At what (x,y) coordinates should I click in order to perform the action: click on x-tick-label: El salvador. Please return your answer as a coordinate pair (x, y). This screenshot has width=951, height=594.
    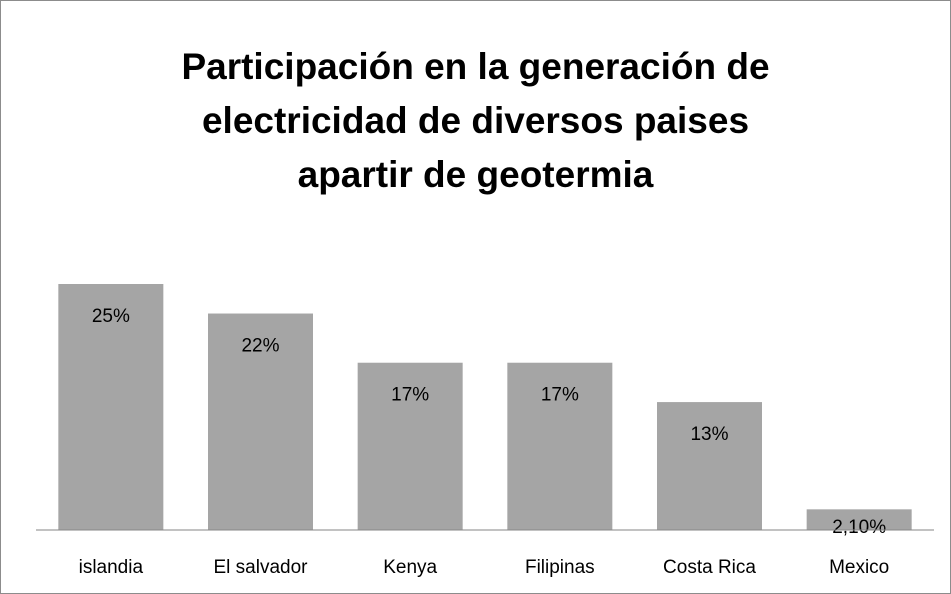
    Looking at the image, I should click on (261, 567).